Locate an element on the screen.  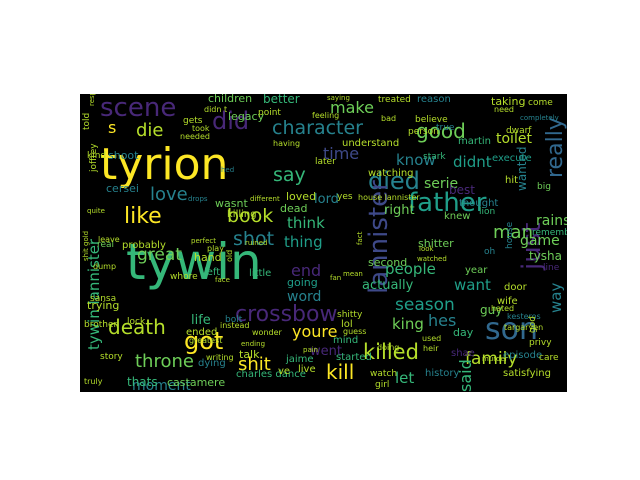
word-actually: actually is located at coordinates (388, 285).